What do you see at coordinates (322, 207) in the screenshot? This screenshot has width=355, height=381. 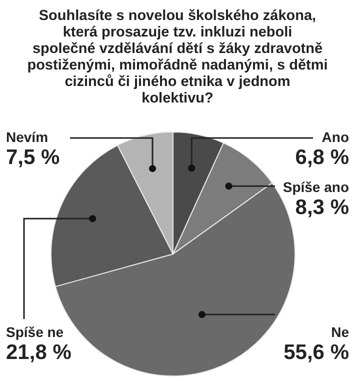 I see `data-label: 8,3 %` at bounding box center [322, 207].